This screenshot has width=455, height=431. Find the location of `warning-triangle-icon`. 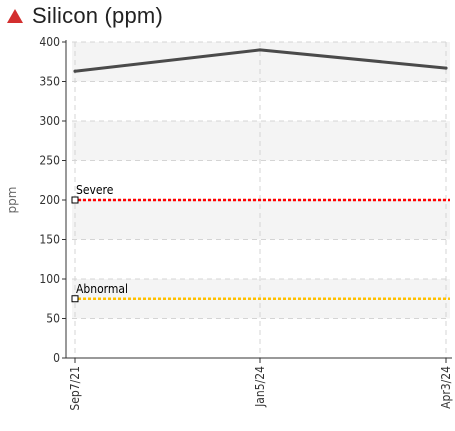

warning-triangle-icon is located at coordinates (15, 16).